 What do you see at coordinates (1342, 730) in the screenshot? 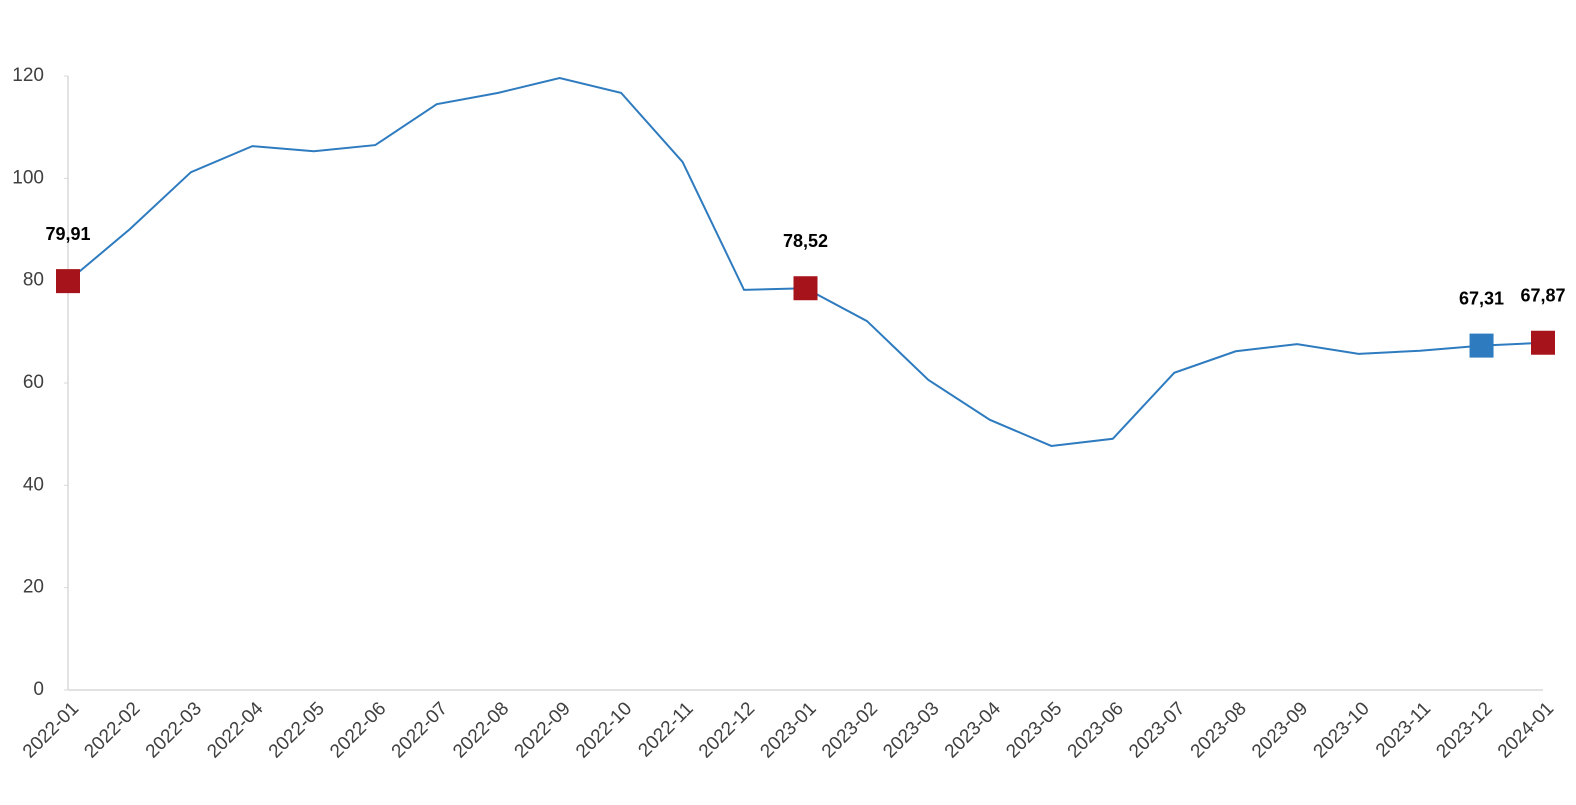
I see `x-tick-label: 2023-10` at bounding box center [1342, 730].